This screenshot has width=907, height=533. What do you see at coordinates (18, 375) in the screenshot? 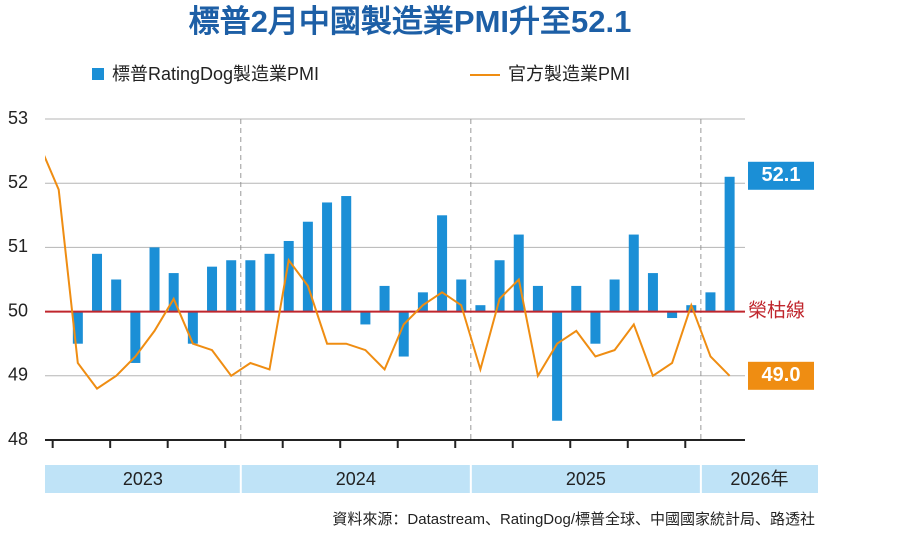
I see `y-tick-label: 49` at bounding box center [18, 375].